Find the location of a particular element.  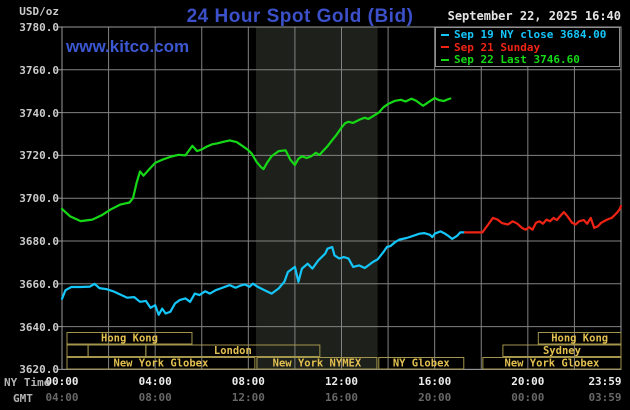

kitco-link: www.kitco.com is located at coordinates (128, 46).